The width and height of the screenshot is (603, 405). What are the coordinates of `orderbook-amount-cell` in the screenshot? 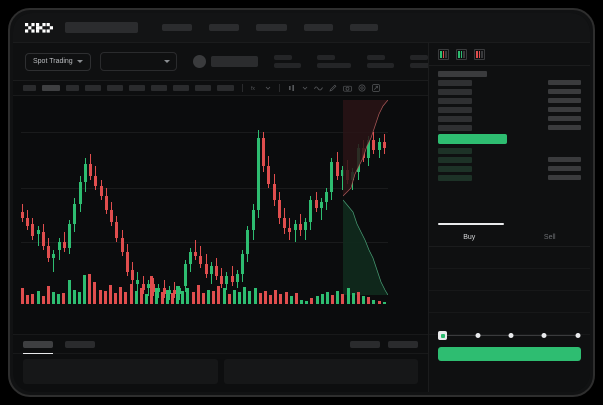 It's located at (564, 168).